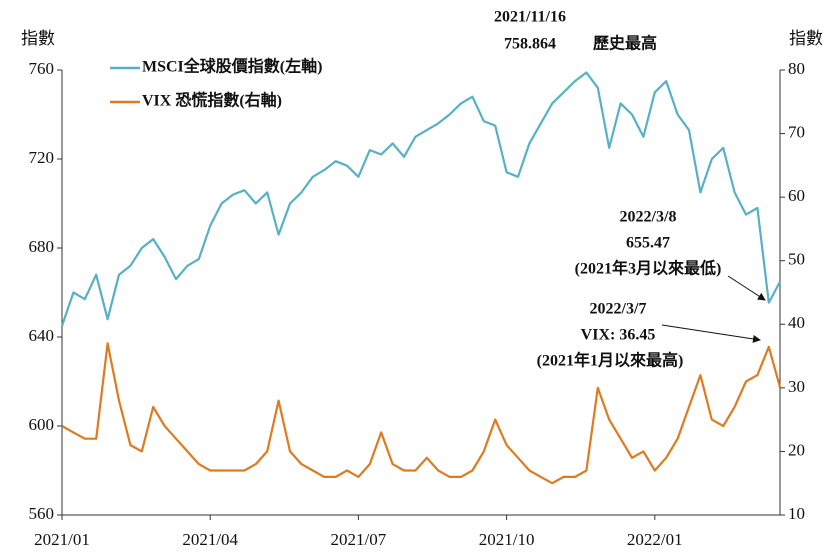 This screenshot has width=831, height=557. I want to click on annotation: 2022/3/8, so click(648, 217).